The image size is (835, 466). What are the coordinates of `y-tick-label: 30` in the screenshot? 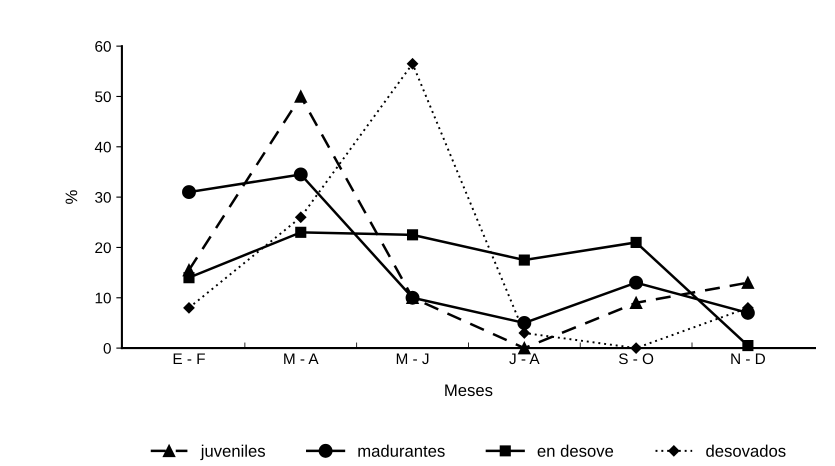 It's located at (103, 197).